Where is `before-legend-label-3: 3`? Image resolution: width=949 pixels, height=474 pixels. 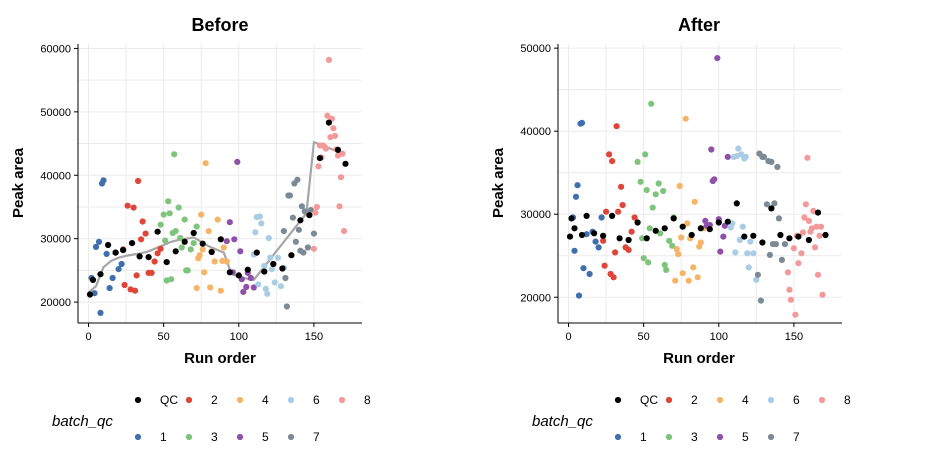
before-legend-label-3: 3 is located at coordinates (214, 437).